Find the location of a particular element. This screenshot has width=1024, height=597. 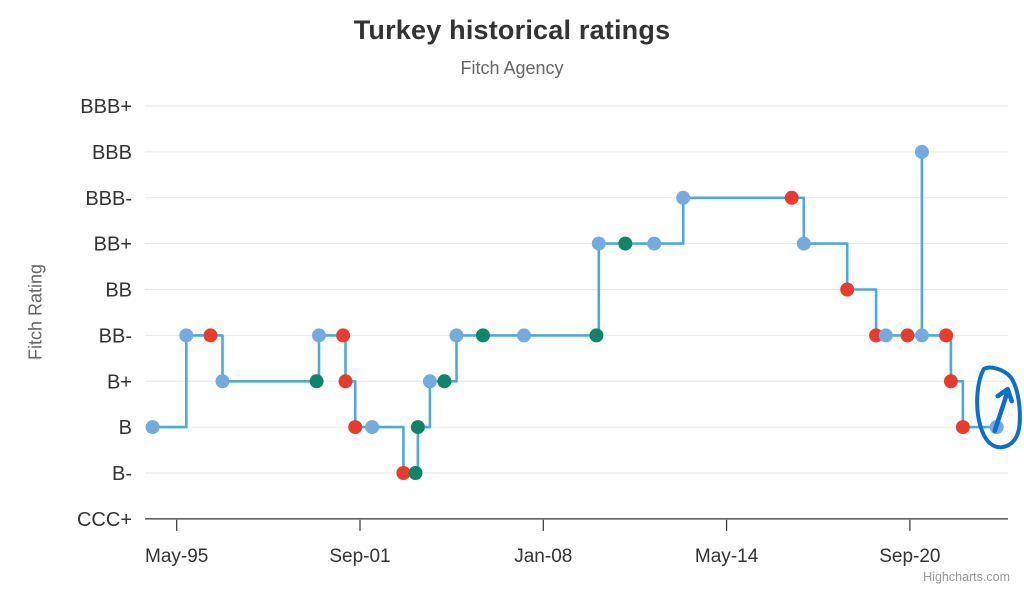

chart-title: Turkey historical ratings is located at coordinates (512, 30).